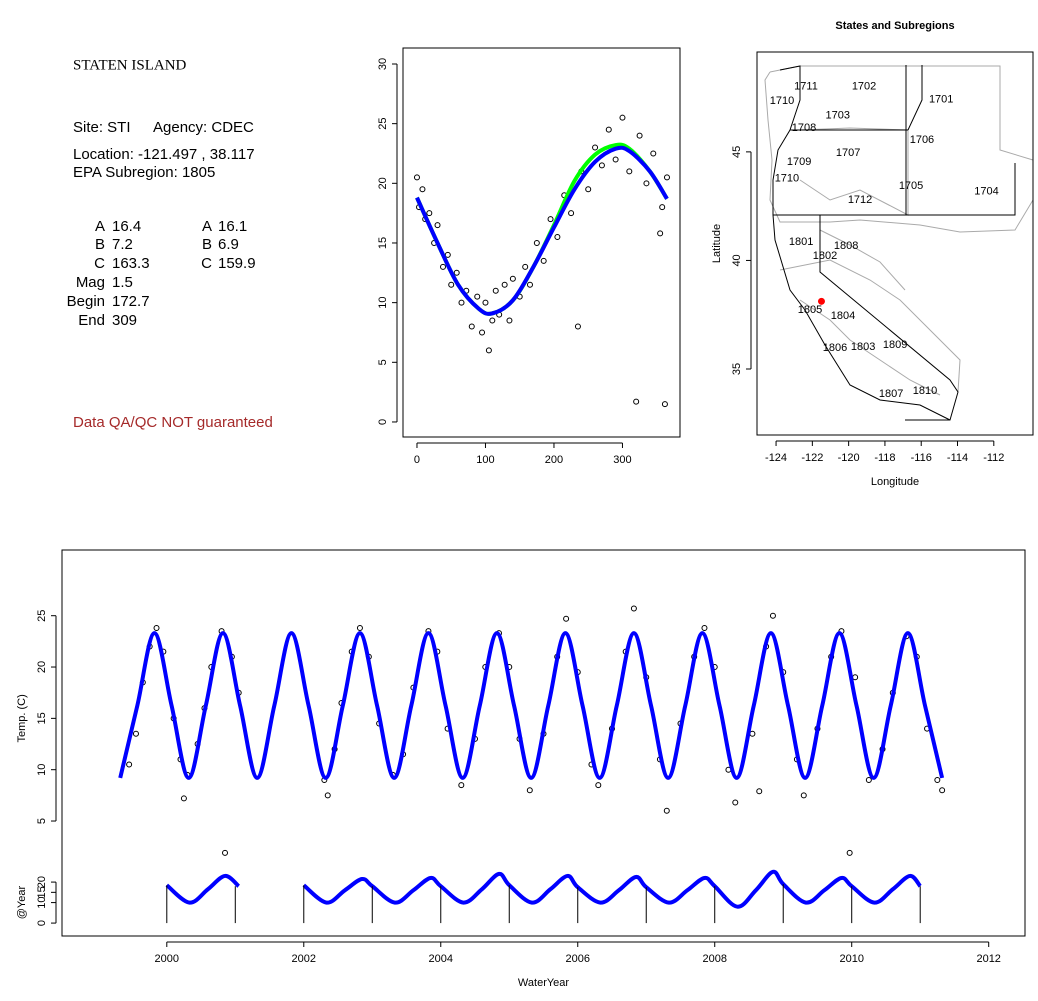 This screenshot has height=1001, width=1038. I want to click on region-label: 1804, so click(843, 316).